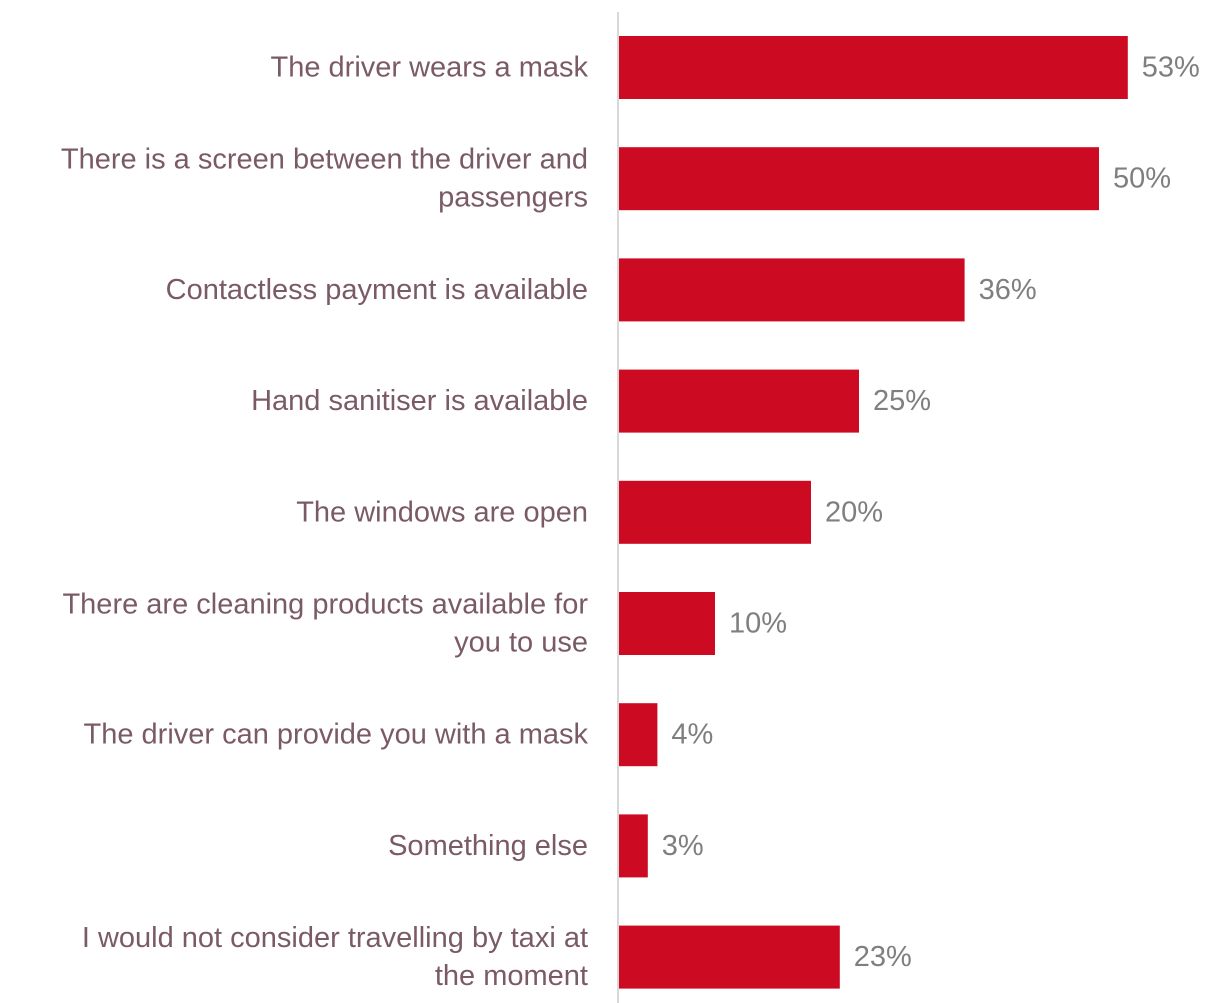  What do you see at coordinates (513, 198) in the screenshot?
I see `category-label: passengers` at bounding box center [513, 198].